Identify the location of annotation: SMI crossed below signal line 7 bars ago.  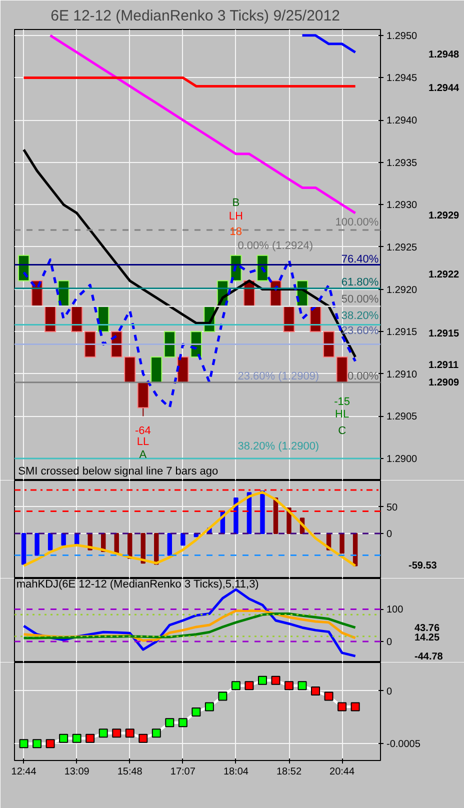
(118, 471).